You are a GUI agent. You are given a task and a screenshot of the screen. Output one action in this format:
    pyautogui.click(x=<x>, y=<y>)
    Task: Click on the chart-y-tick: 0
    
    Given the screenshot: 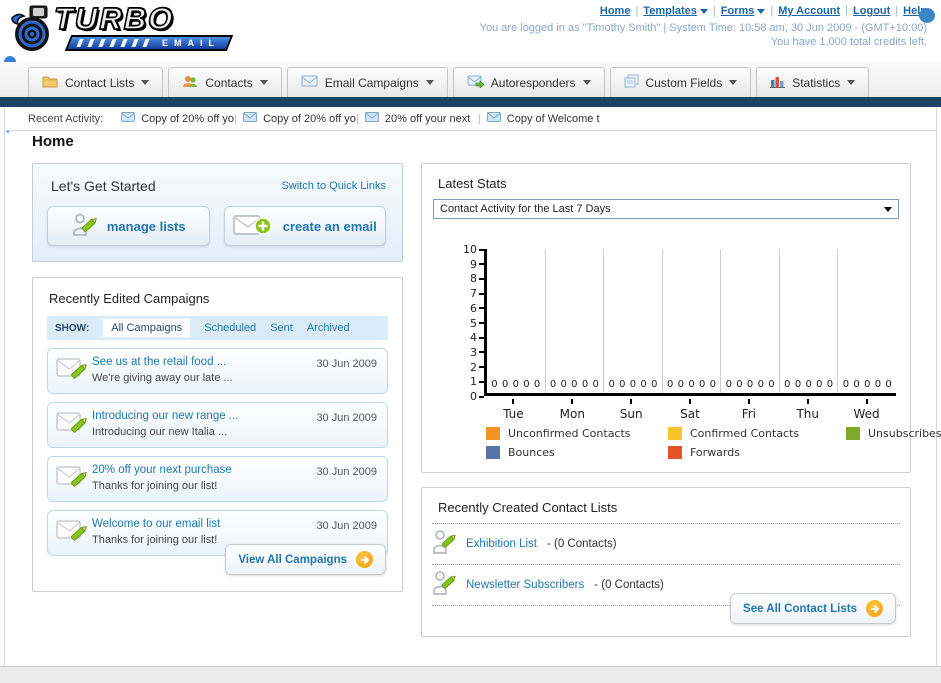 What is the action you would take?
    pyautogui.click(x=477, y=396)
    